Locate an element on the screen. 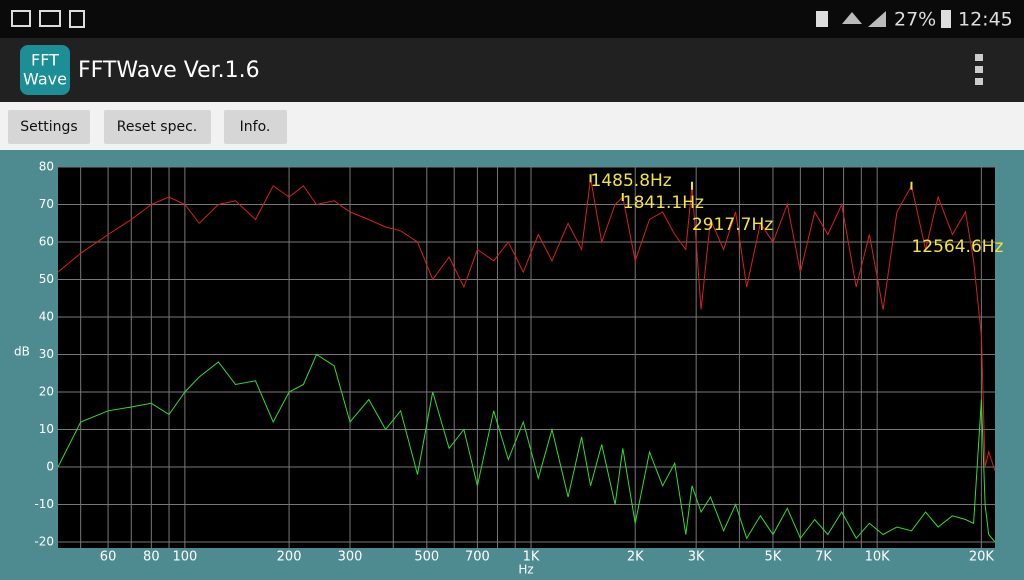  x-tick-label: 3K is located at coordinates (696, 557).